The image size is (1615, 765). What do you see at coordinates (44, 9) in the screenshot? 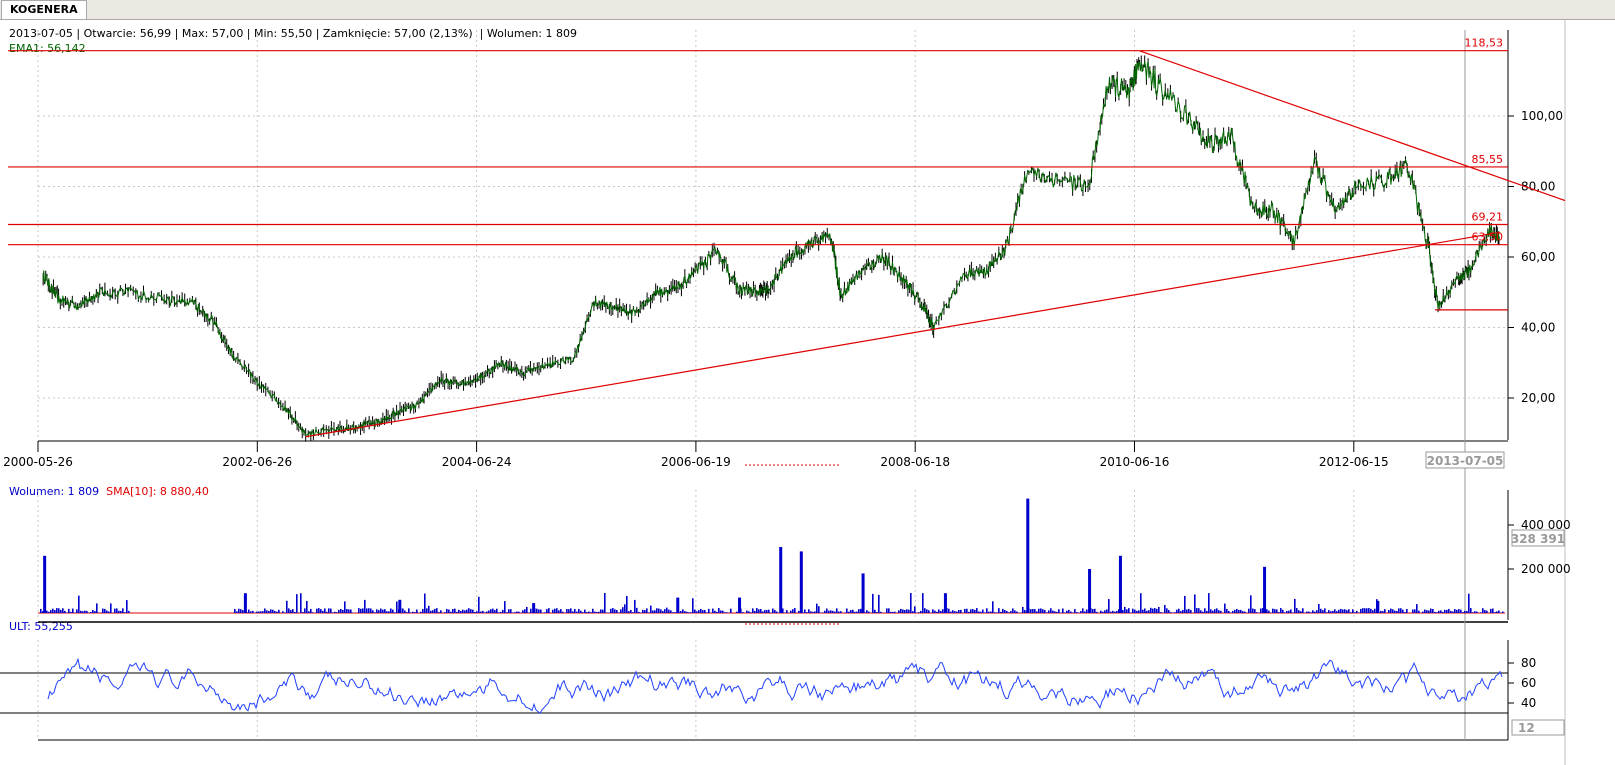
I see `tab-kogenera: KOGENERA` at bounding box center [44, 9].